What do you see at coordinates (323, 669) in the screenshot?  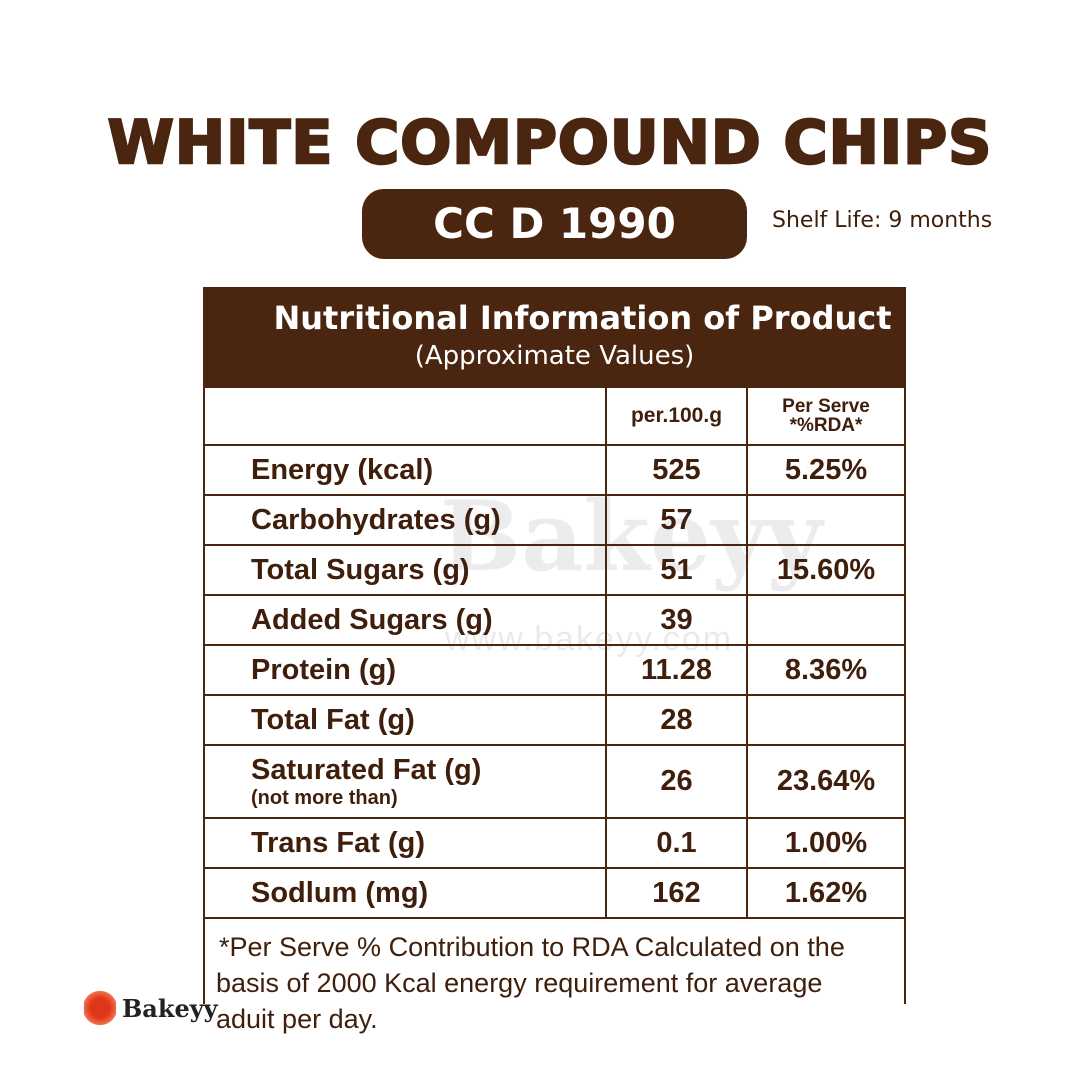 I see `nutrient-label: Protein (g)` at bounding box center [323, 669].